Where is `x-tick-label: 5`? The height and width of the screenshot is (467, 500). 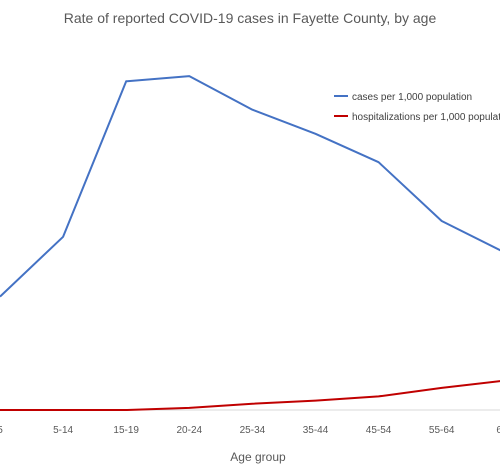 x-tick-label: 5 is located at coordinates (1, 430).